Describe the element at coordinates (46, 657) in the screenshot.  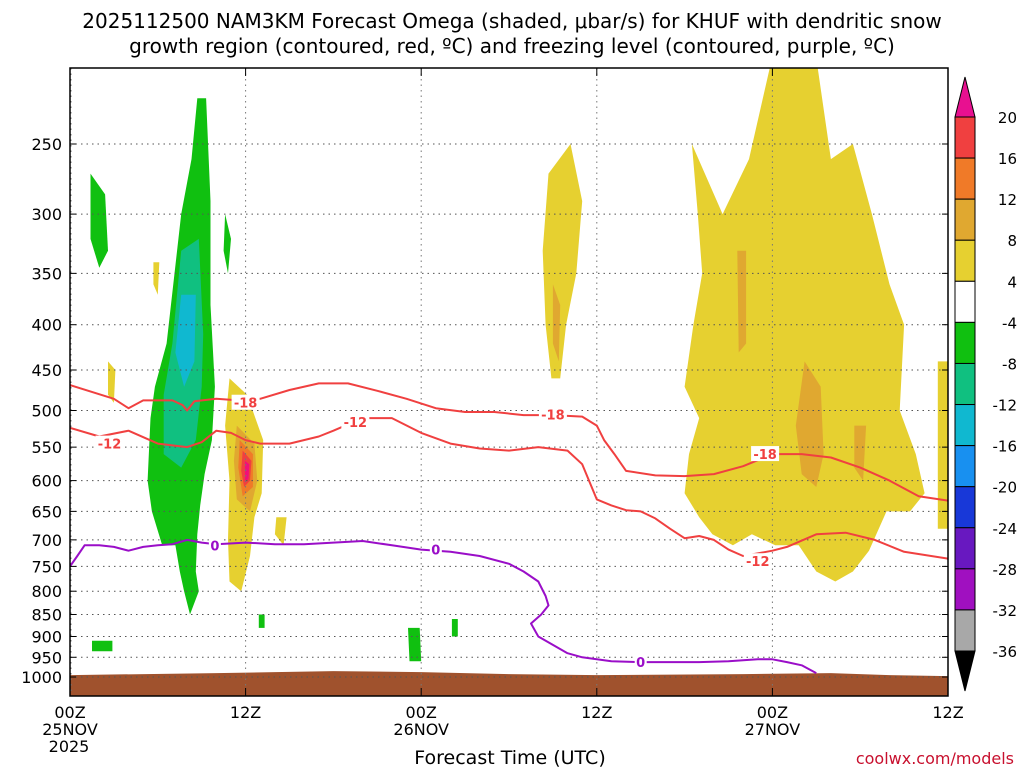
I see `y-tick-label-950: 950` at that location.